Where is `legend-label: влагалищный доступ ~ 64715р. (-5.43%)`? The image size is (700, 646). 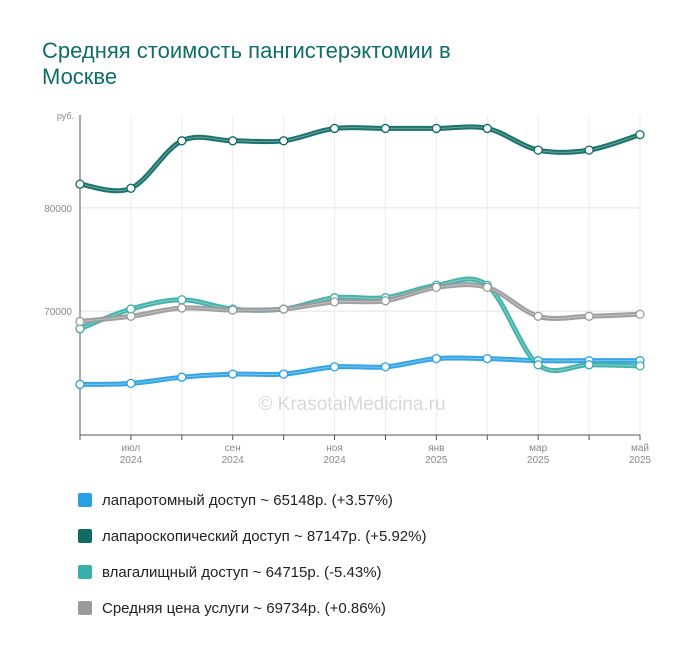 legend-label: влагалищный доступ ~ 64715р. (-5.43%) is located at coordinates (242, 572).